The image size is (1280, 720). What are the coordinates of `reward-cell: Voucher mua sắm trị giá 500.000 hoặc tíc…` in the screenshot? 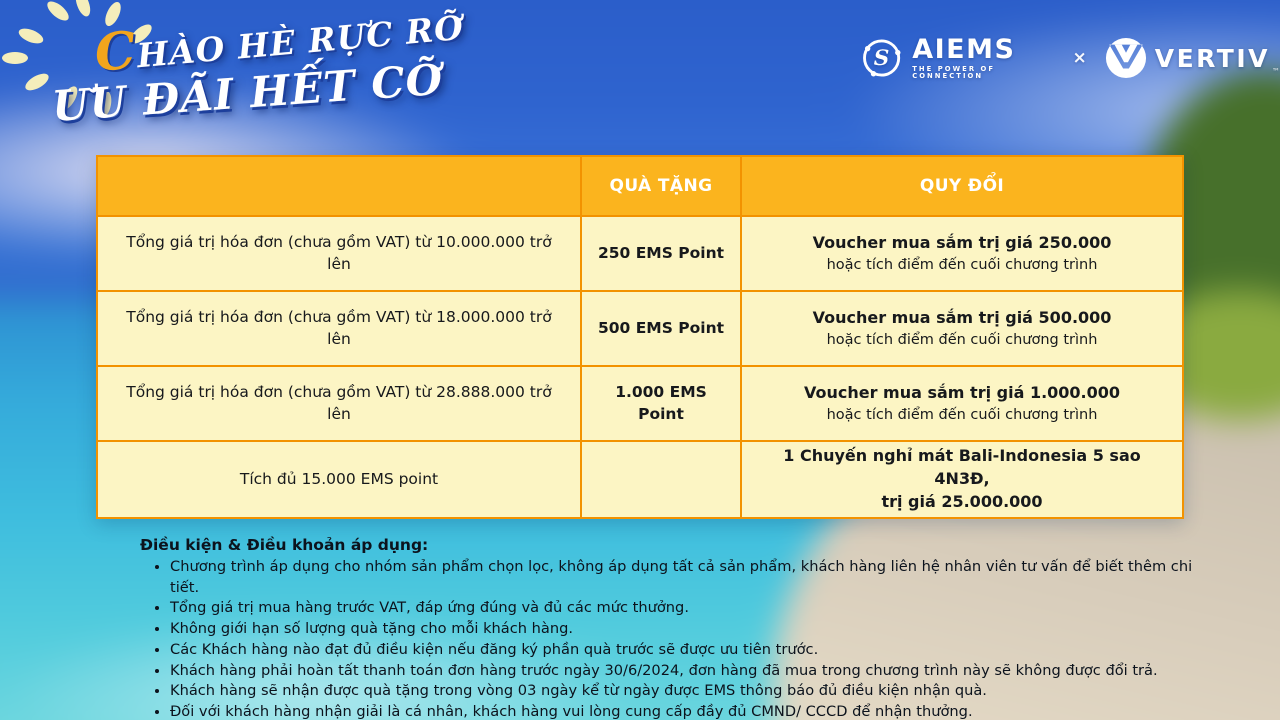 It's located at (962, 329).